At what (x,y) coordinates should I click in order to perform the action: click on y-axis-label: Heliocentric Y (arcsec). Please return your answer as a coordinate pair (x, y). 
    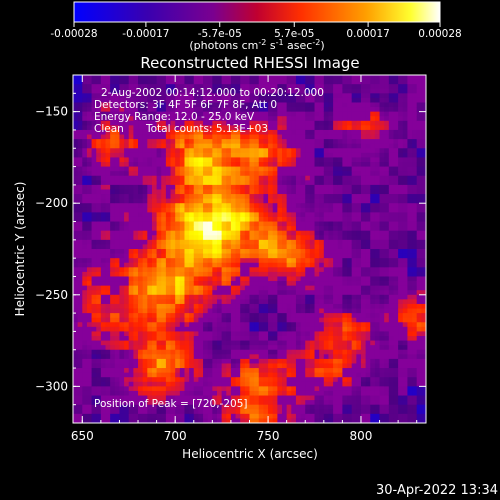
    Looking at the image, I should click on (20, 249).